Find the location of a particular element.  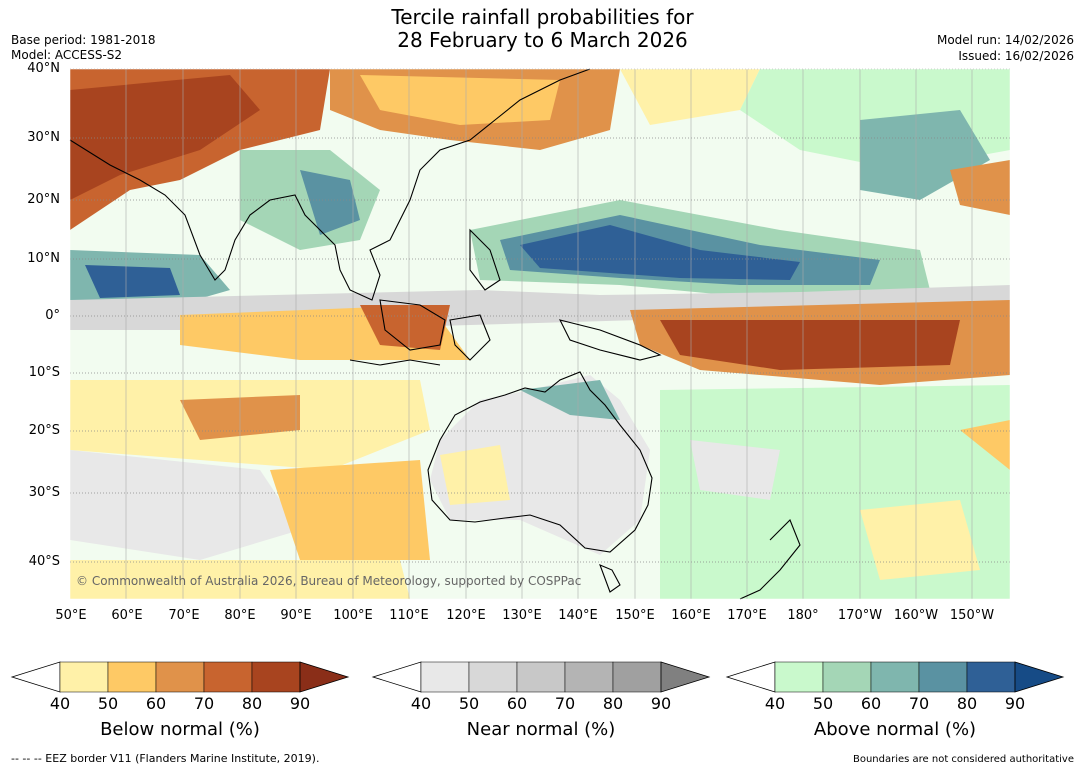

lon-label: 180° is located at coordinates (803, 615).